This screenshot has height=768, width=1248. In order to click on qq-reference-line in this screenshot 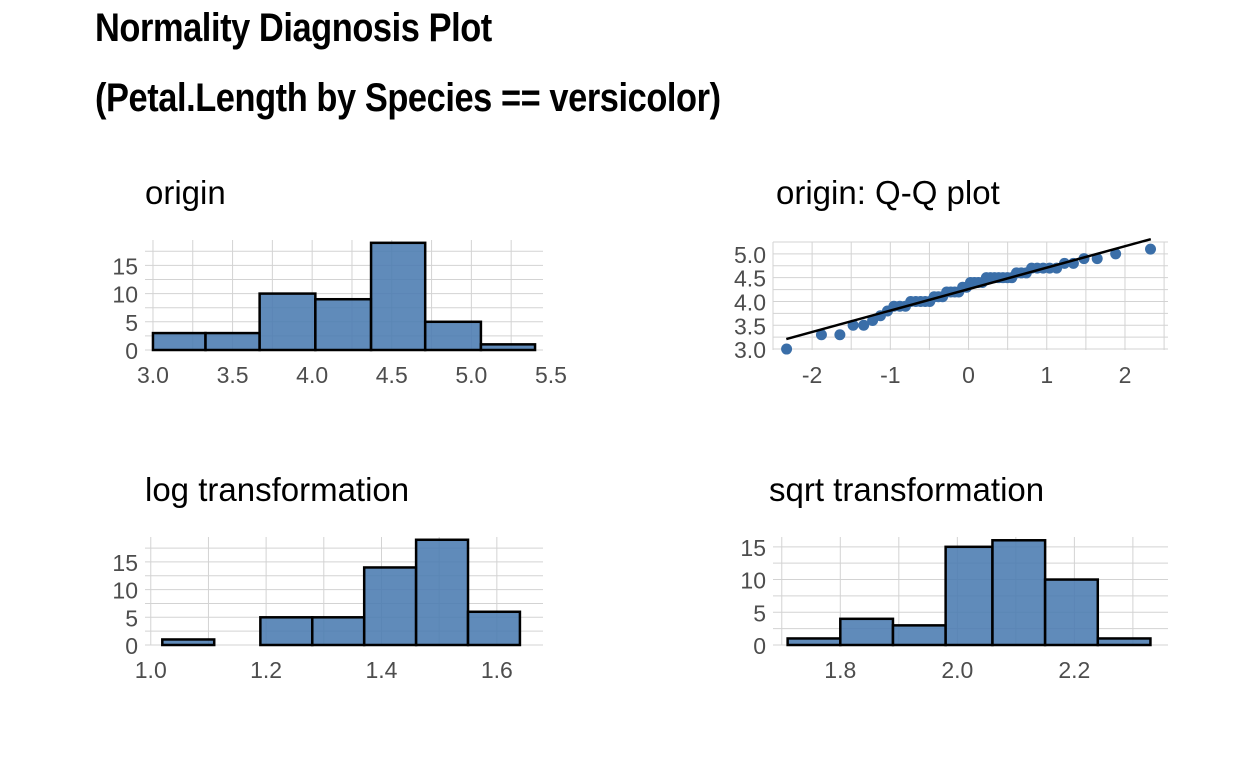, I will do `click(968, 289)`.